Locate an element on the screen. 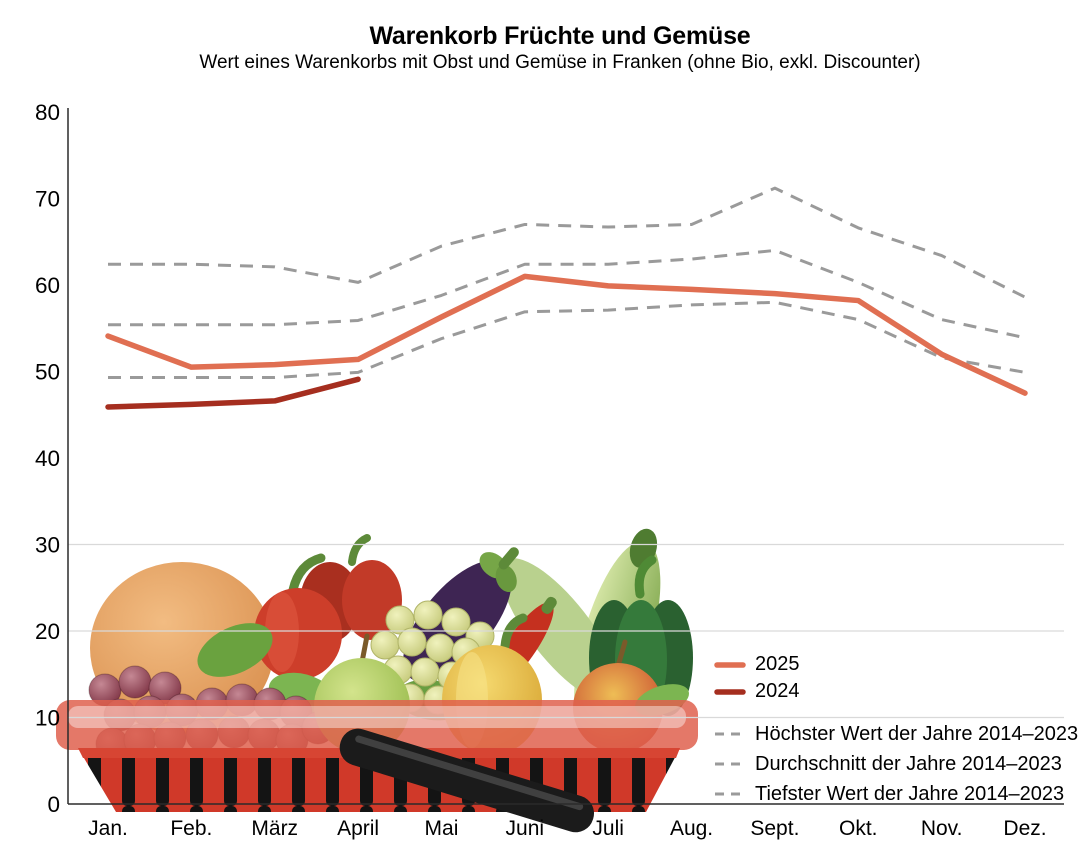 The width and height of the screenshot is (1088, 852). x-tick-label-Juli: Juli is located at coordinates (608, 828).